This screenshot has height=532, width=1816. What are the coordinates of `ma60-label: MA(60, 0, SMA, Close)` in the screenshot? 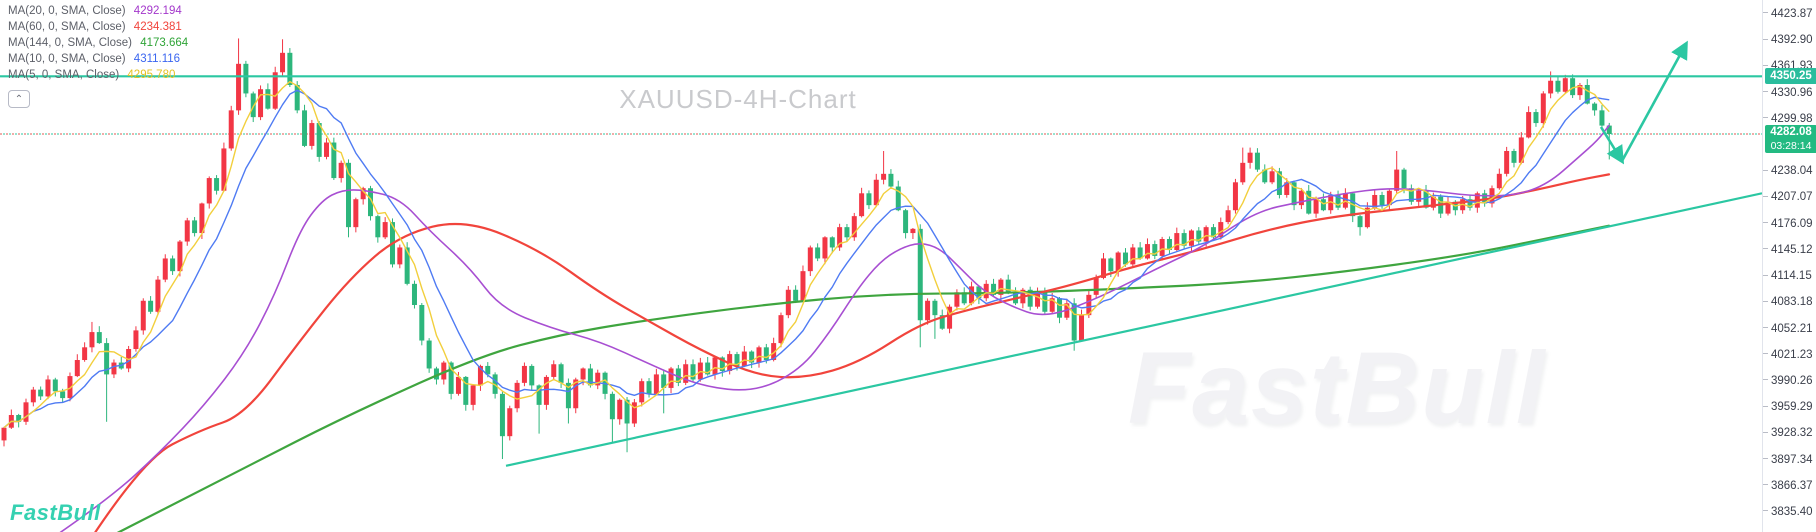 It's located at (67, 27).